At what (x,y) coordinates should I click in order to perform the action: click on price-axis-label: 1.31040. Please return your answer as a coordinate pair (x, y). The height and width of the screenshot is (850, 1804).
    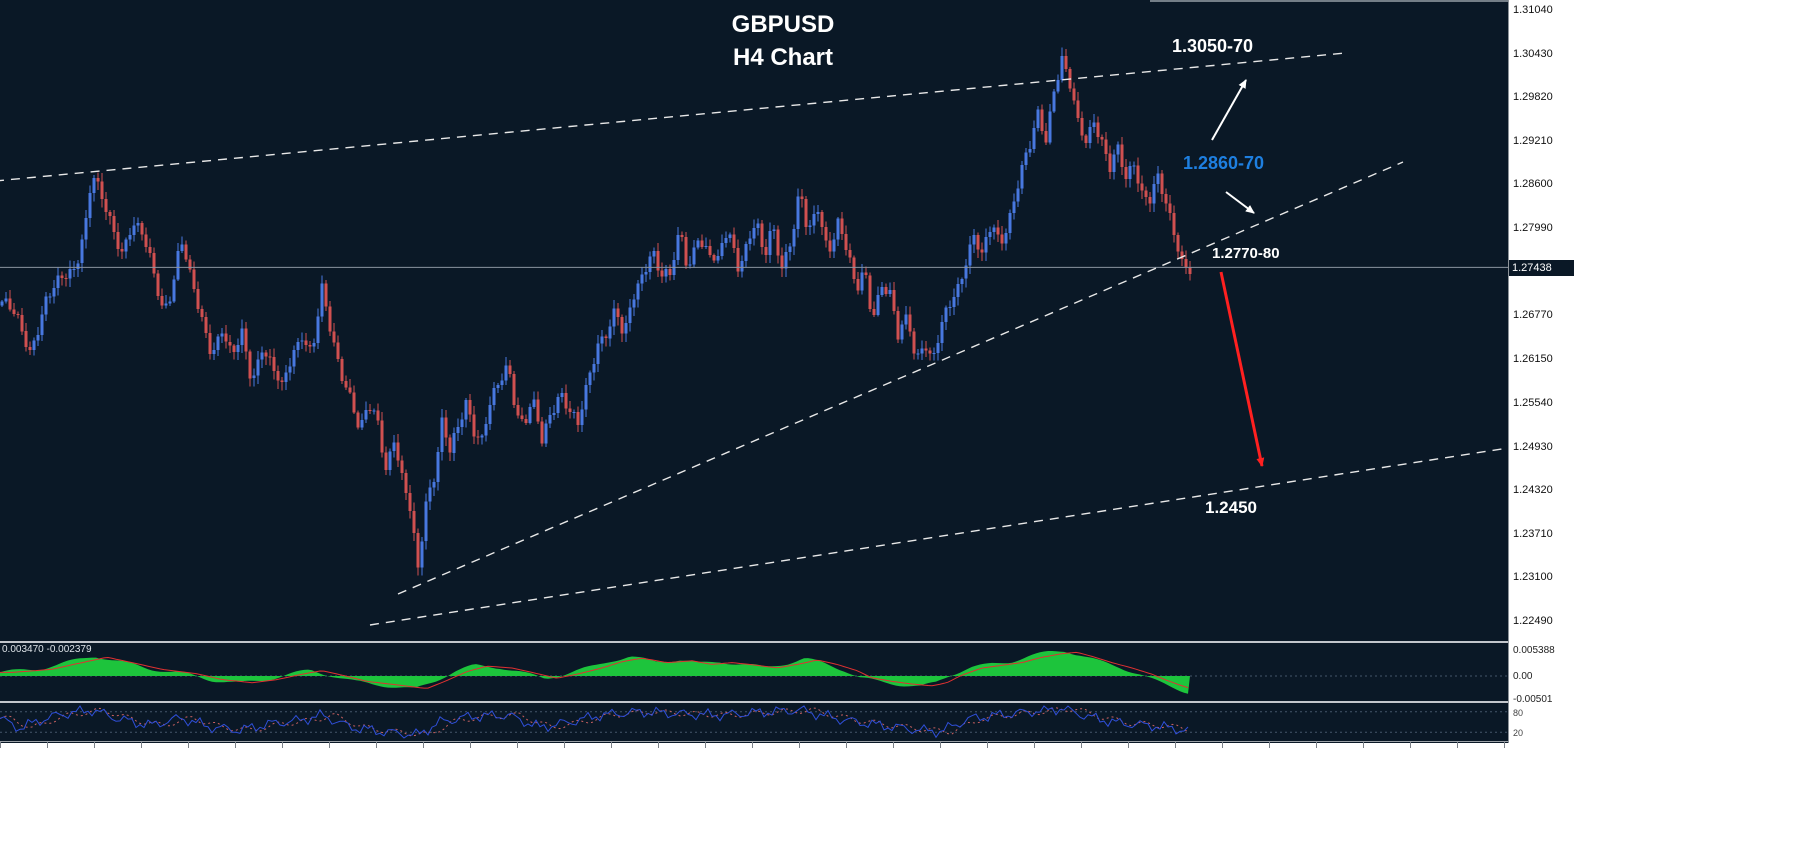
    Looking at the image, I should click on (1533, 10).